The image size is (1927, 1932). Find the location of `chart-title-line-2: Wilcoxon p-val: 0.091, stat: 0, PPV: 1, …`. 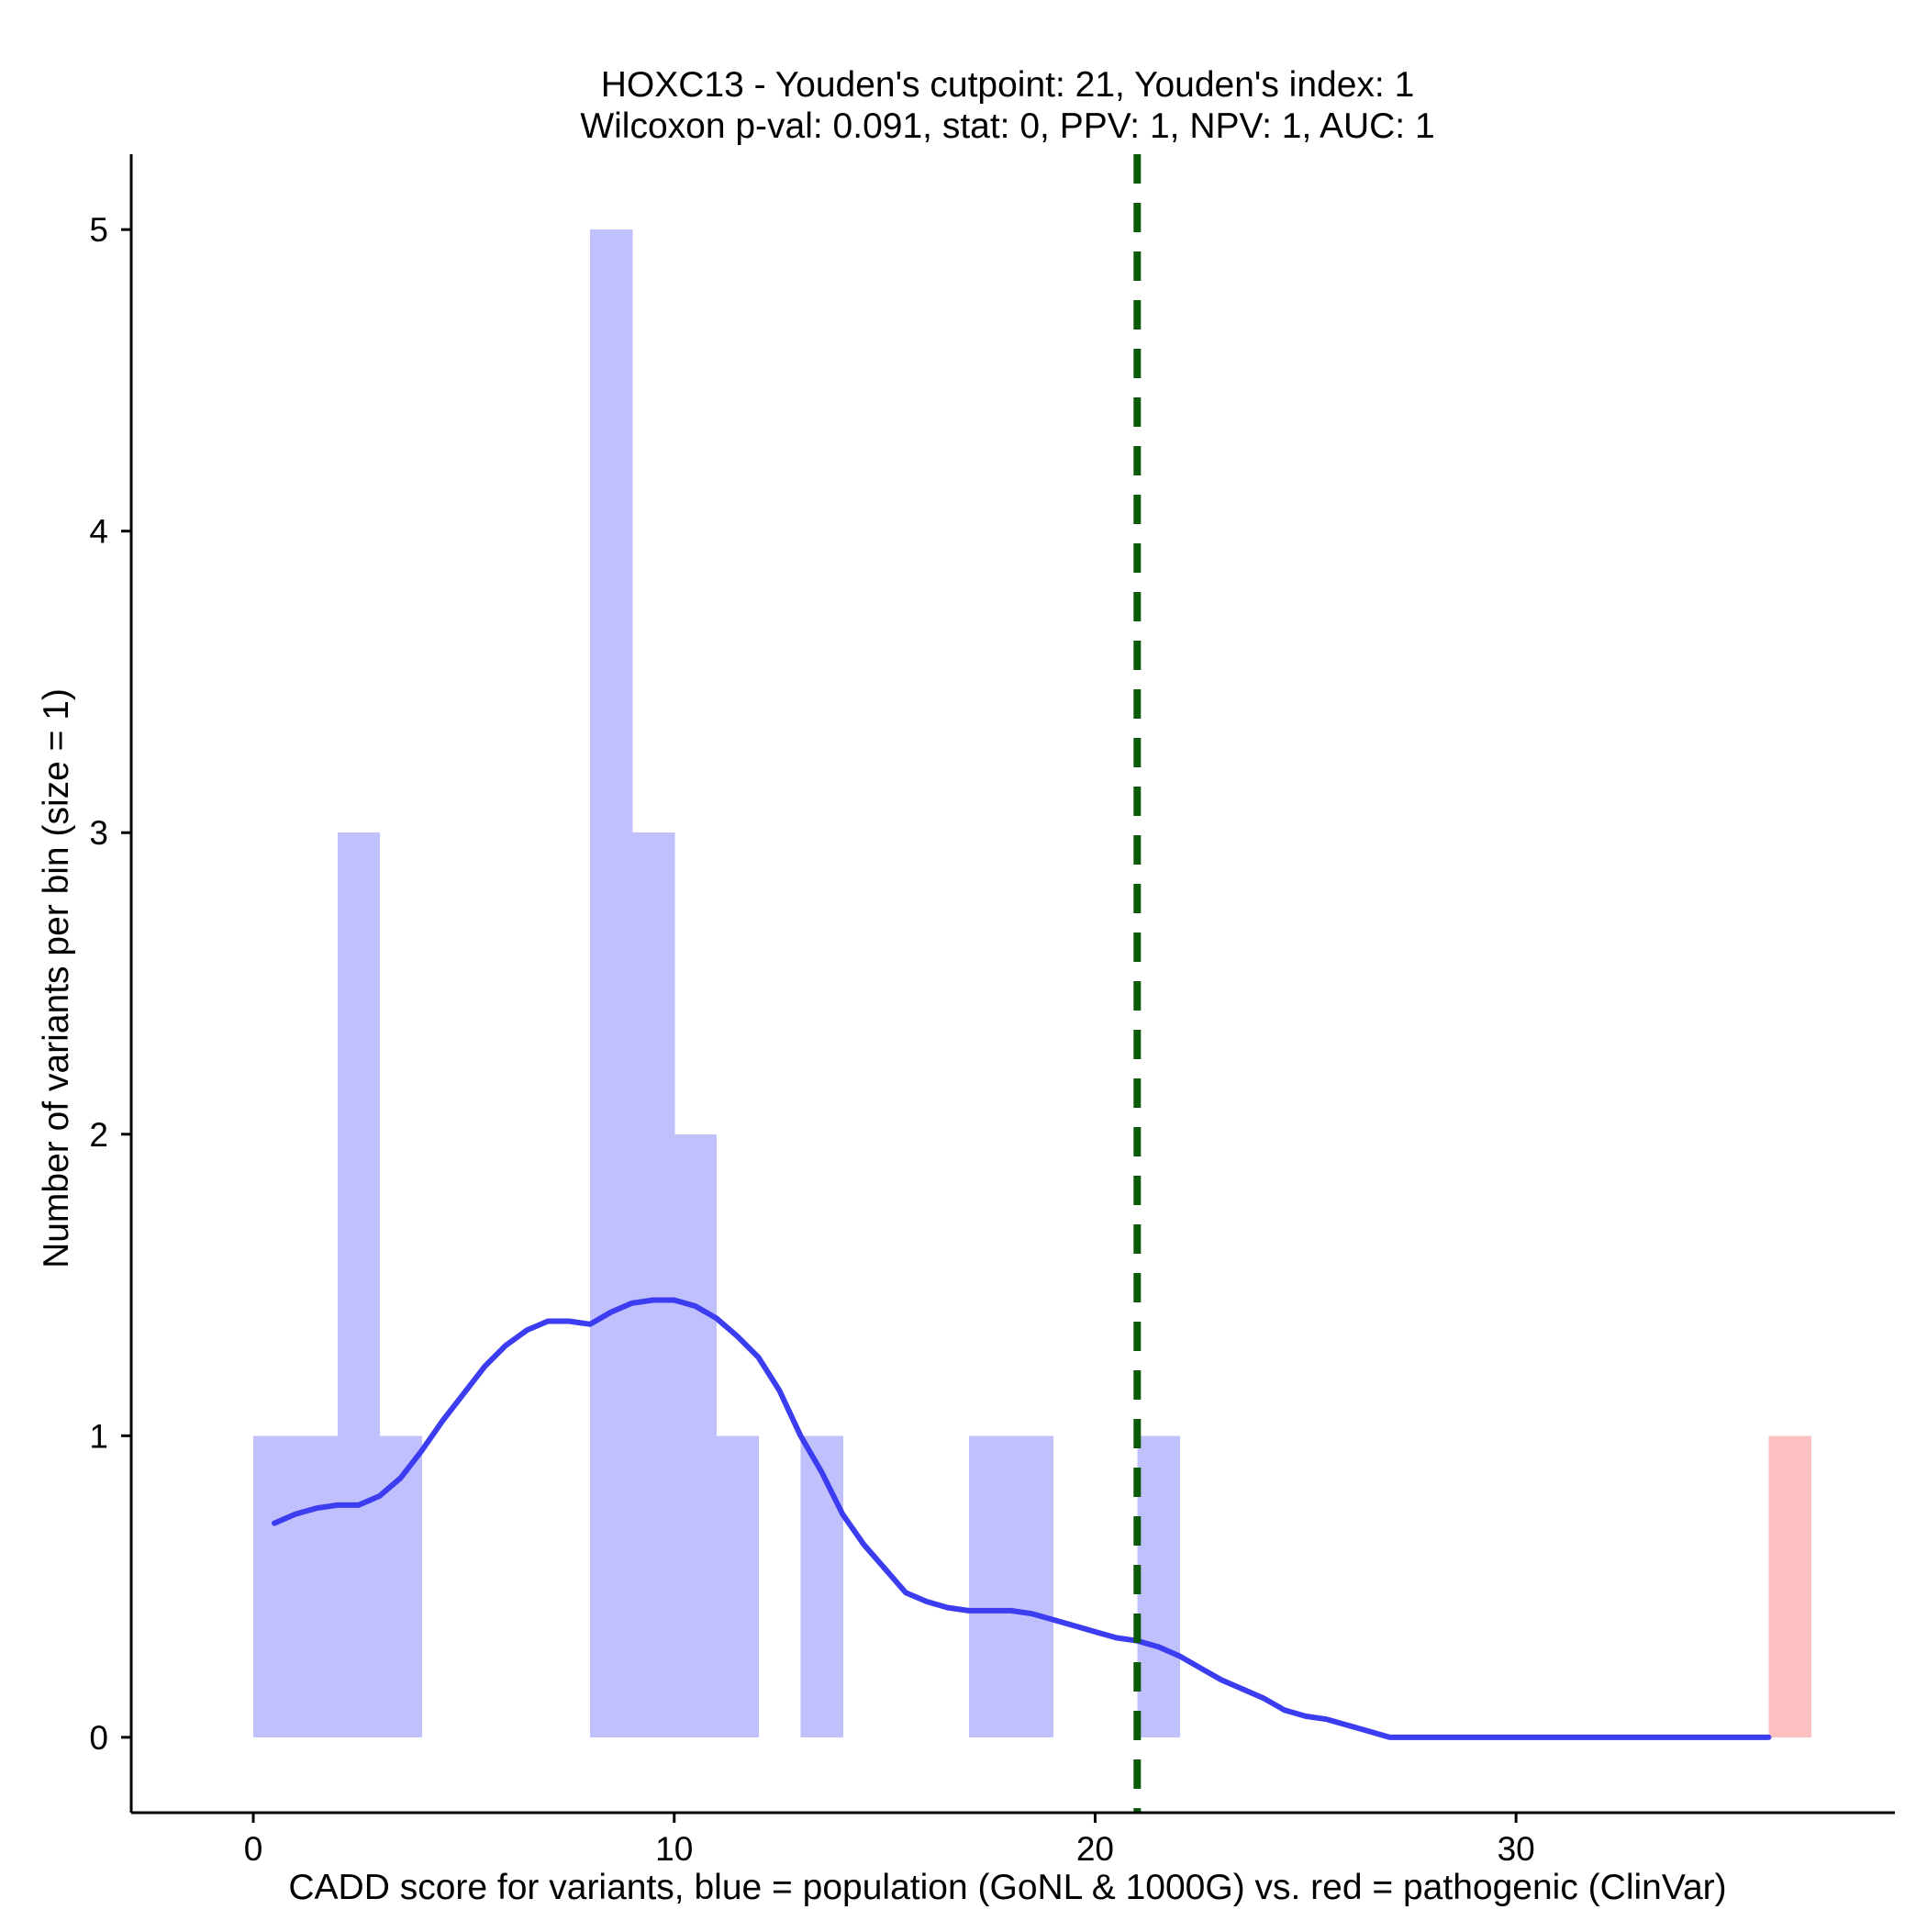

chart-title-line-2: Wilcoxon p-val: 0.091, stat: 0, PPV: 1, … is located at coordinates (1007, 126).